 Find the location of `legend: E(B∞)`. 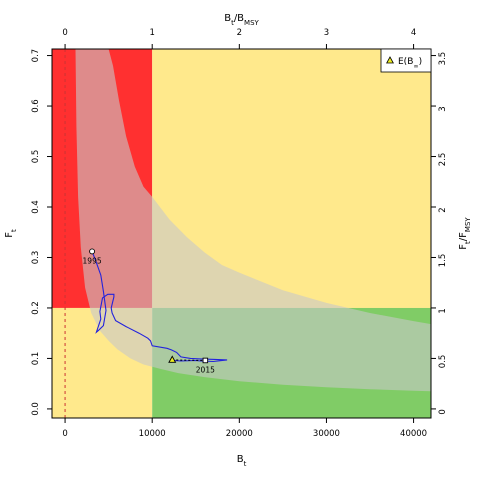

legend: E(B∞) is located at coordinates (406, 60).